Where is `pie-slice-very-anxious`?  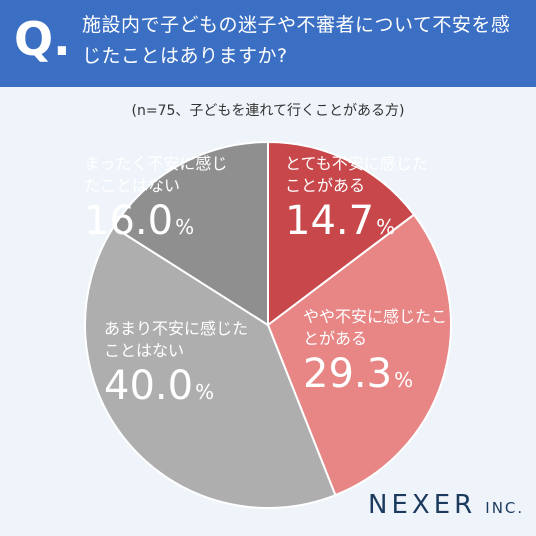 pie-slice-very-anxious is located at coordinates (341, 234).